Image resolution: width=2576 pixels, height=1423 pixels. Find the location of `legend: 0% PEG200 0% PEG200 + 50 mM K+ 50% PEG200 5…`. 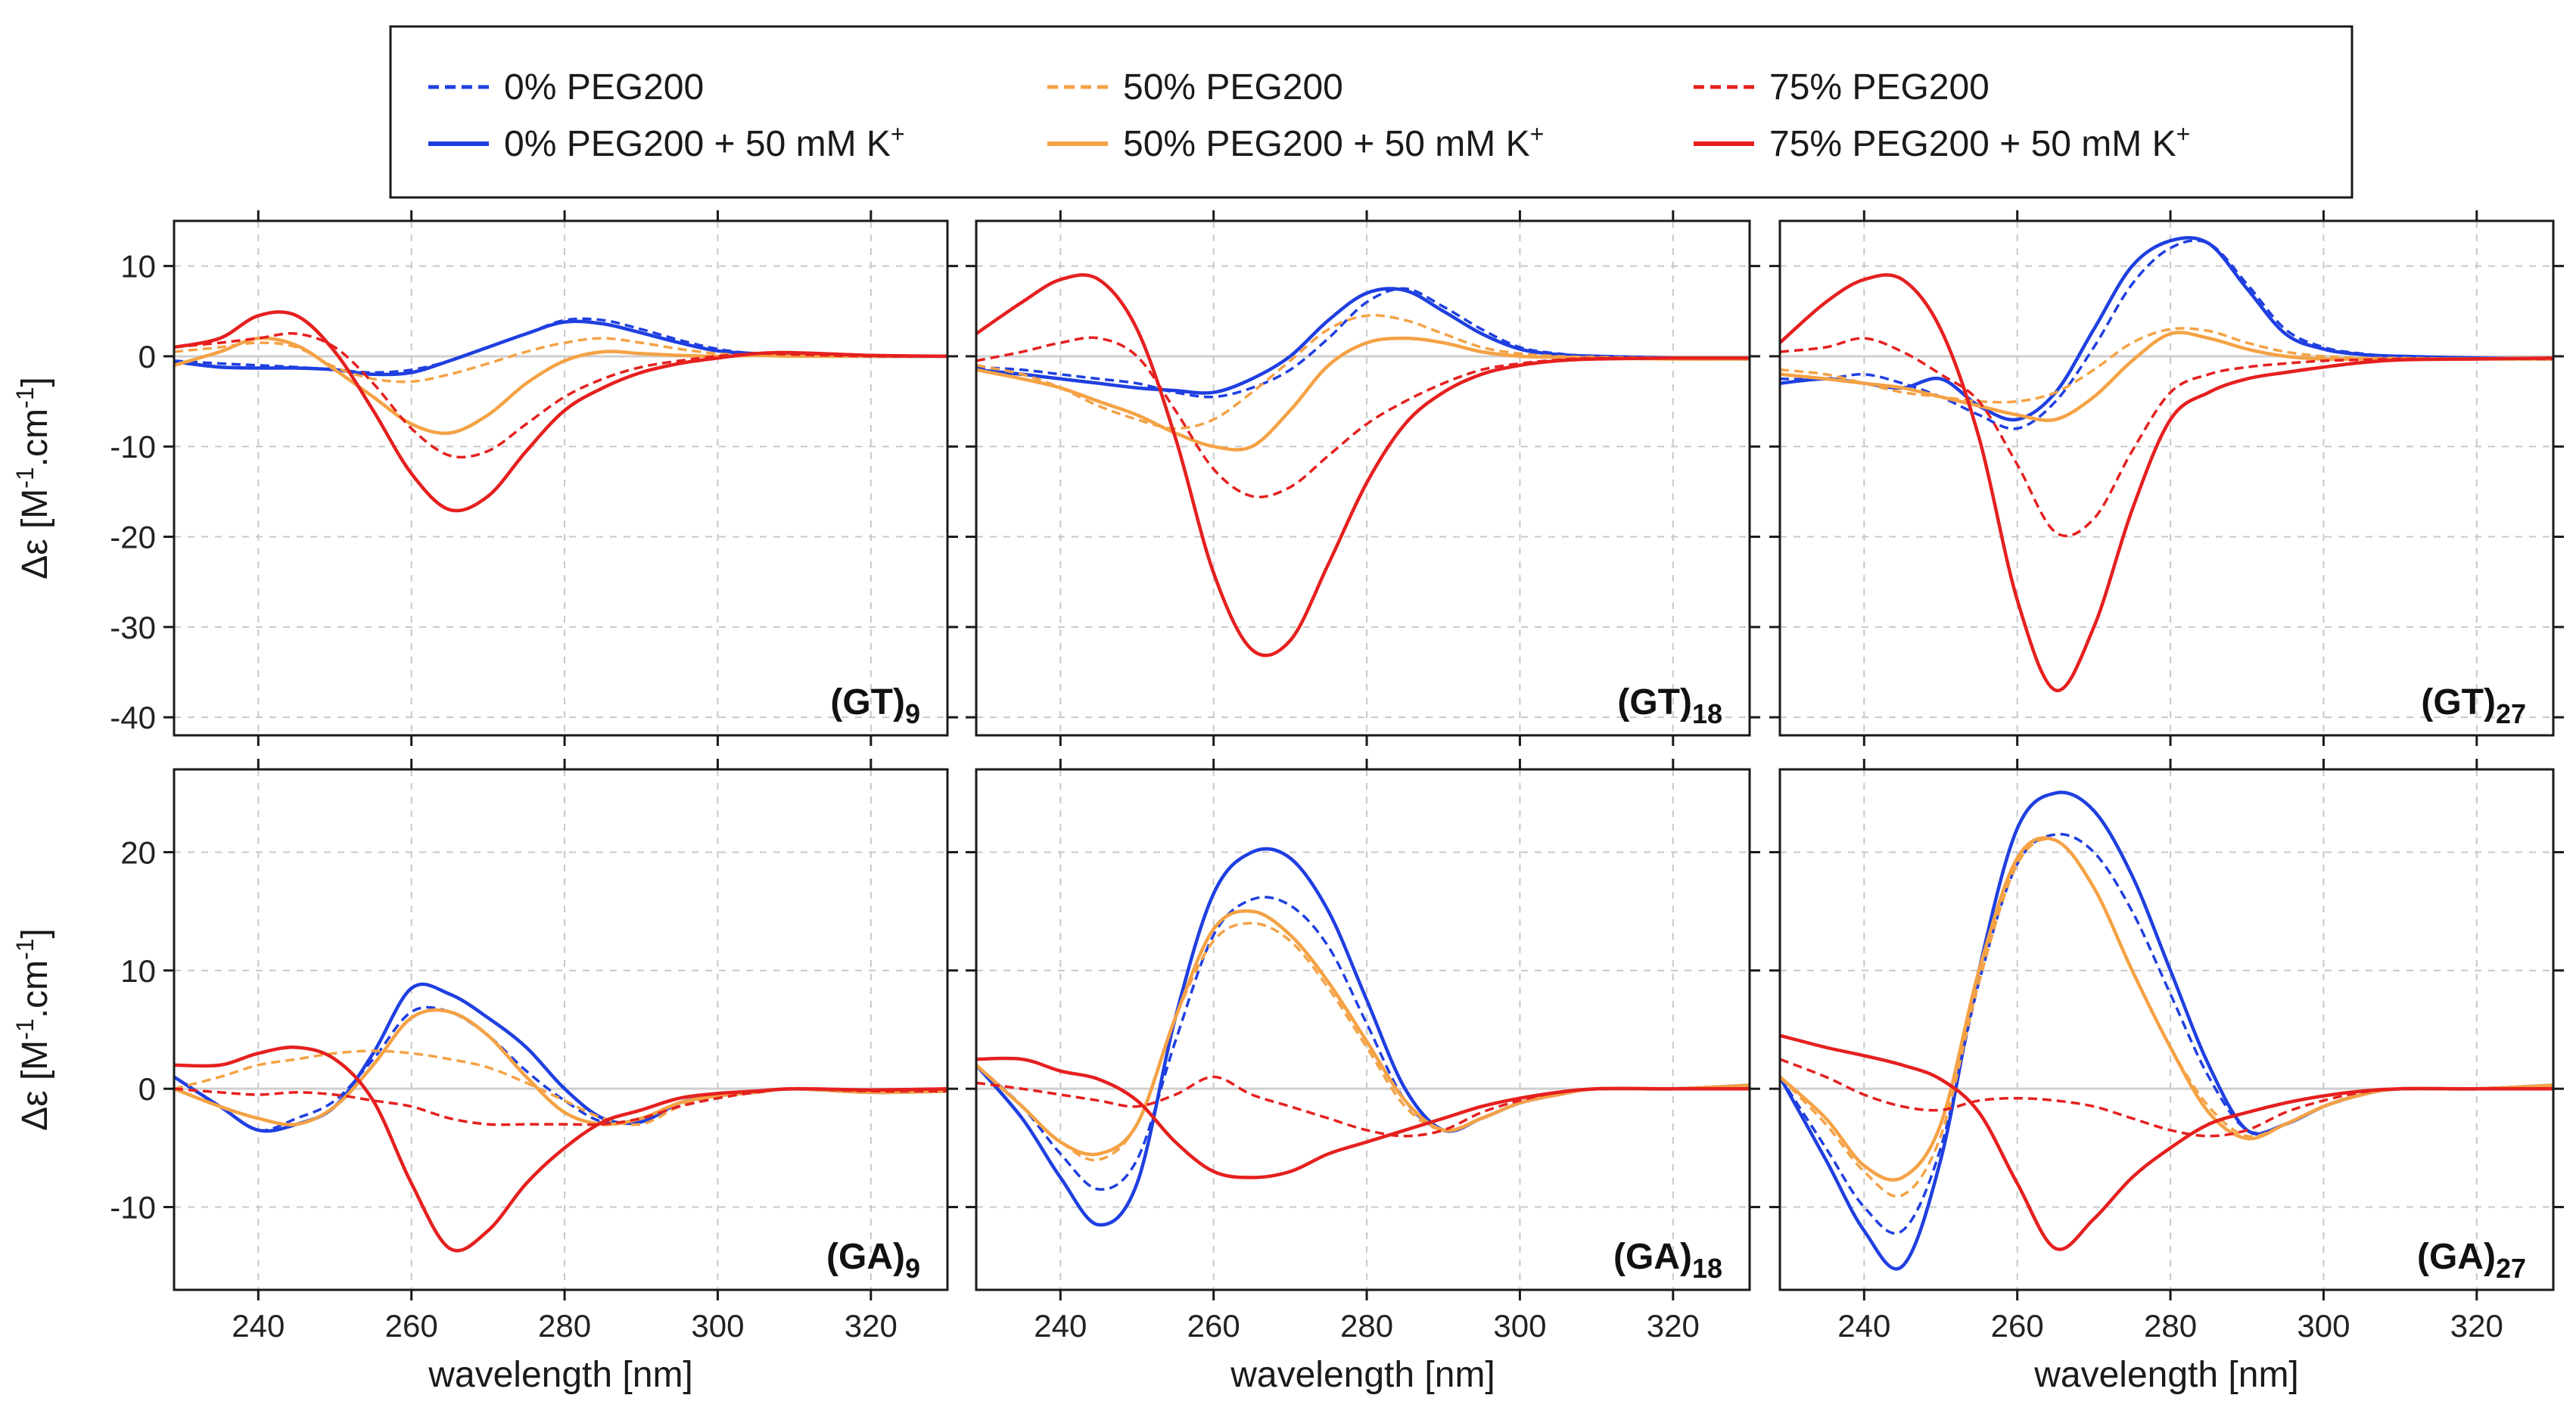

legend: 0% PEG200 0% PEG200 + 50 mM K+ 50% PEG200 5… is located at coordinates (1372, 112).